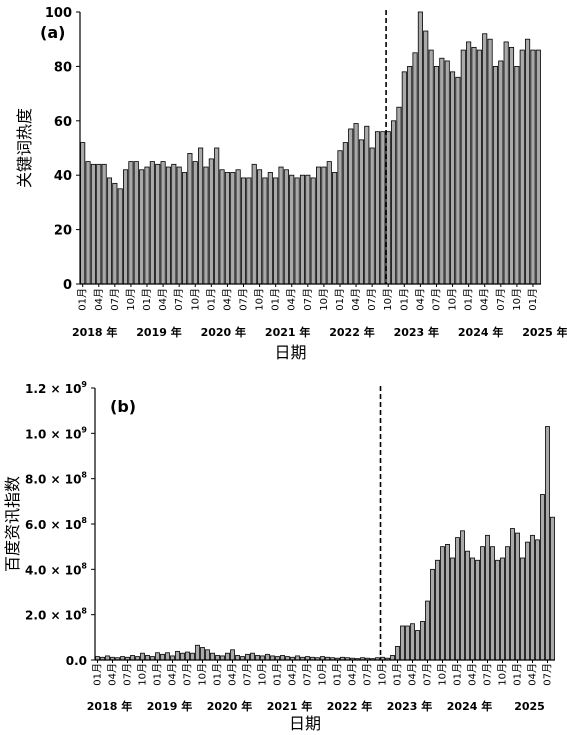 The height and width of the screenshot is (735, 567). Describe the element at coordinates (243, 299) in the screenshot. I see `p1-month-label-30: 07月` at that location.